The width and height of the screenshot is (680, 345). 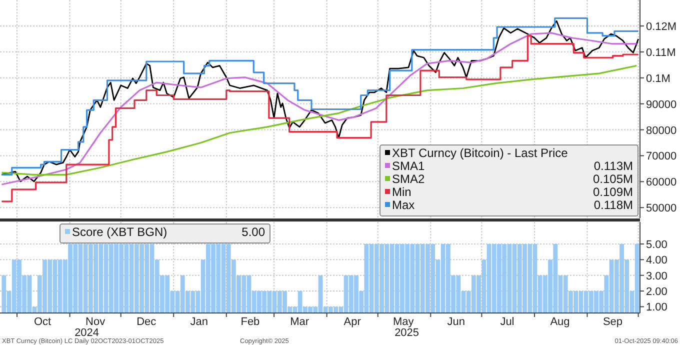 What do you see at coordinates (612, 192) in the screenshot?
I see `annotation: 0.109M` at bounding box center [612, 192].